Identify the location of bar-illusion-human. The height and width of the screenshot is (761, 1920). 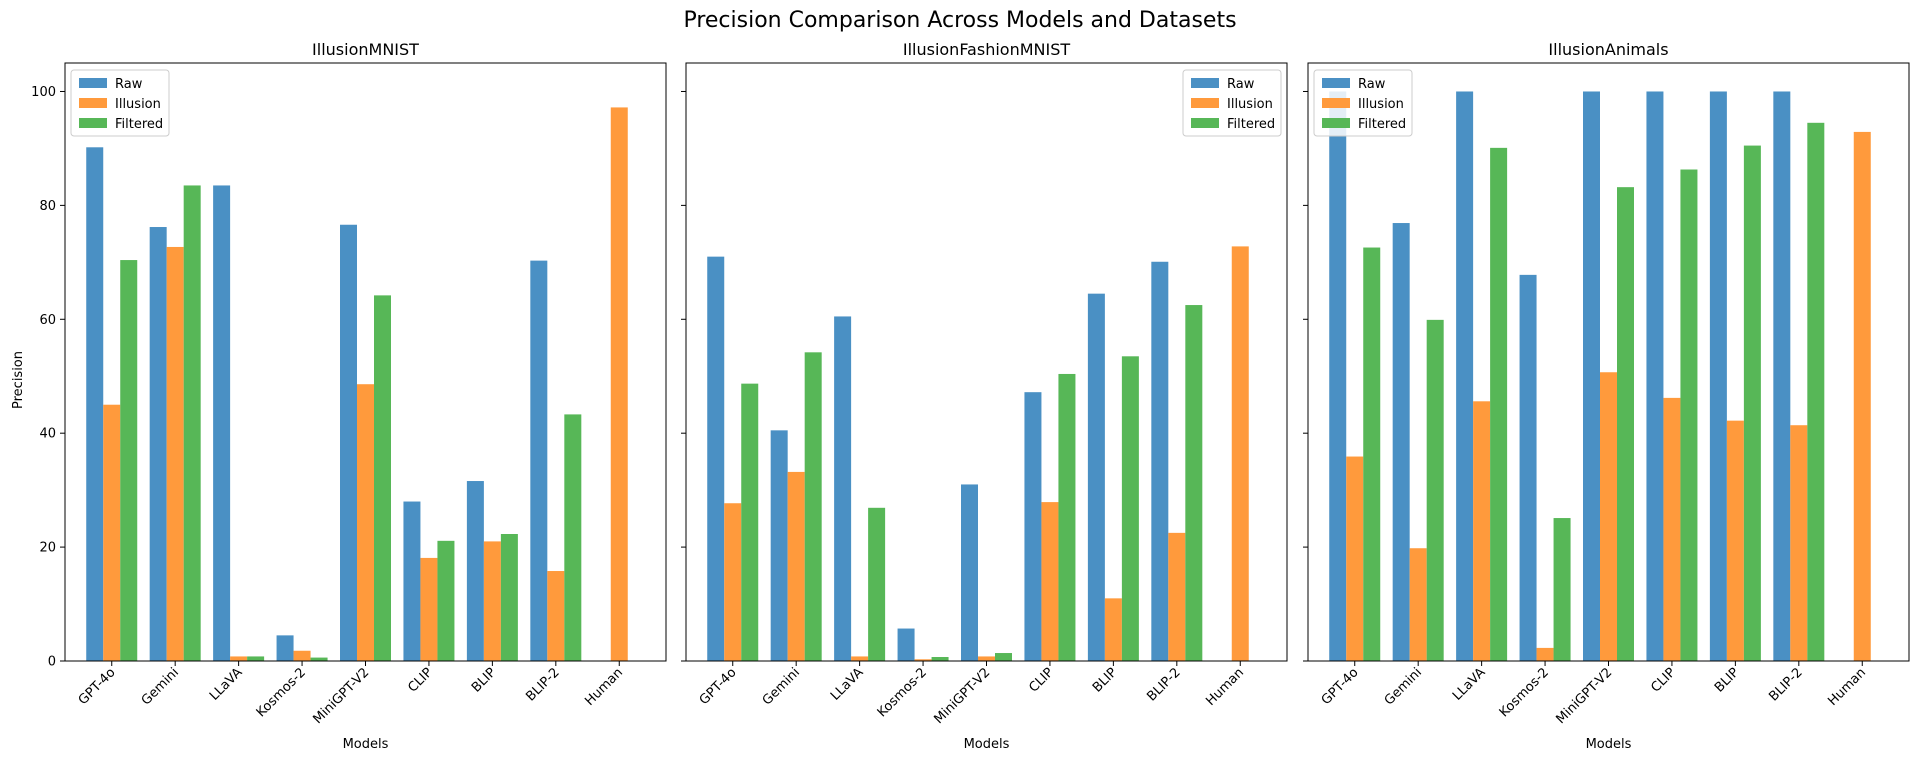
(1240, 453).